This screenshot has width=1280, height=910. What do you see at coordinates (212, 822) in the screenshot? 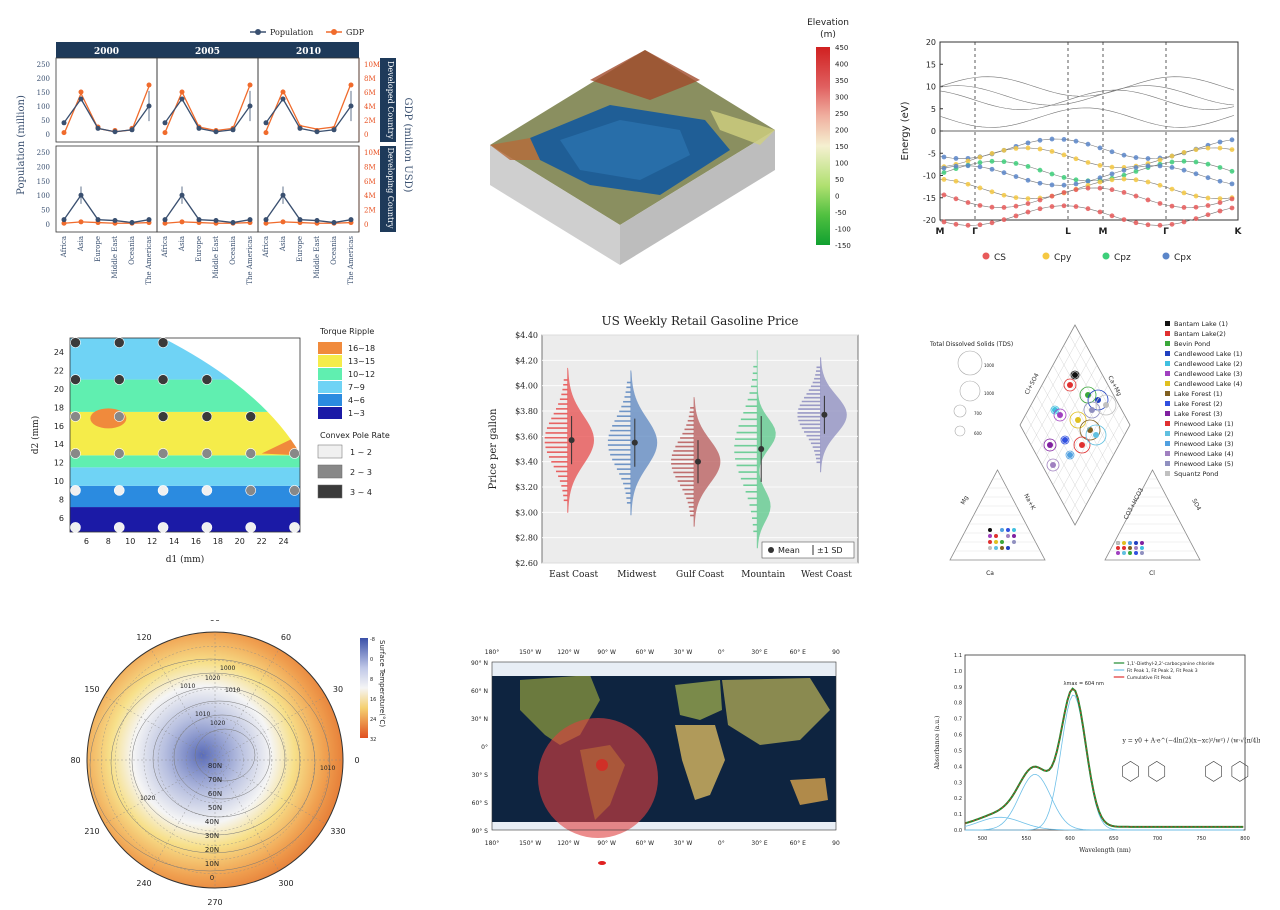
I see `lat-label-40n: 40N` at bounding box center [212, 822].